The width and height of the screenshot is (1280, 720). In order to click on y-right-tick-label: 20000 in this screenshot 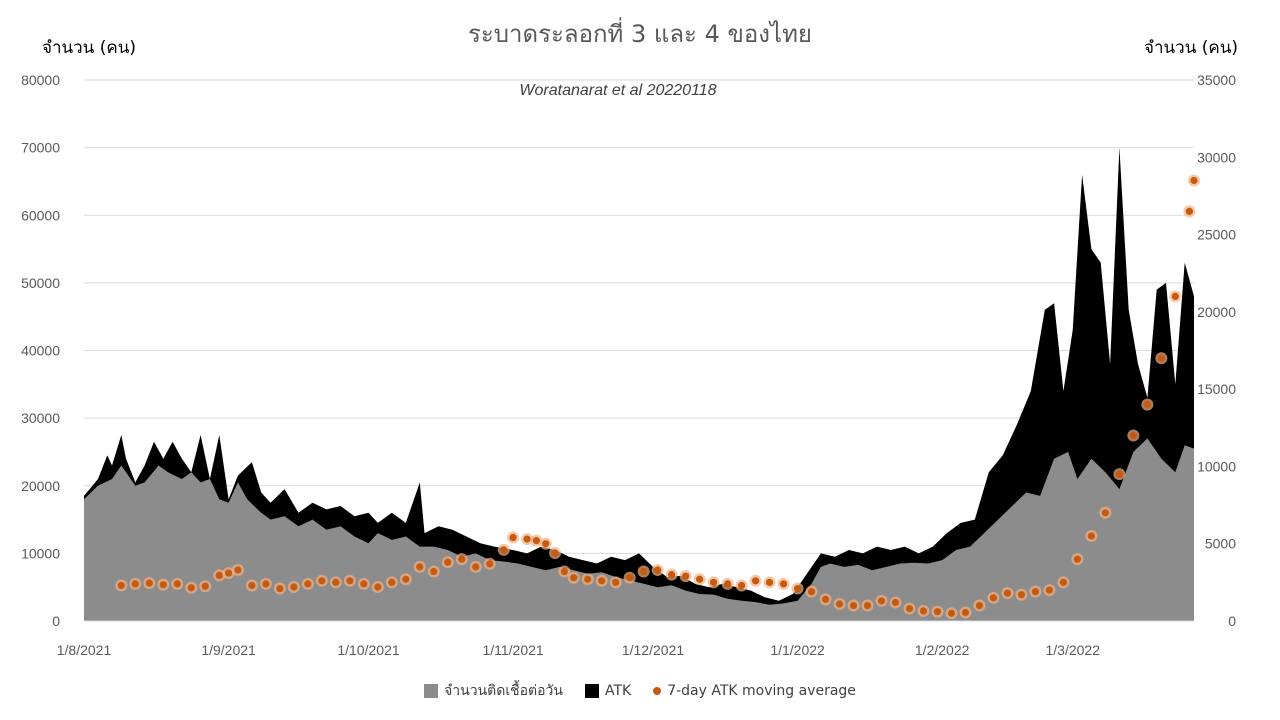, I will do `click(1216, 312)`.